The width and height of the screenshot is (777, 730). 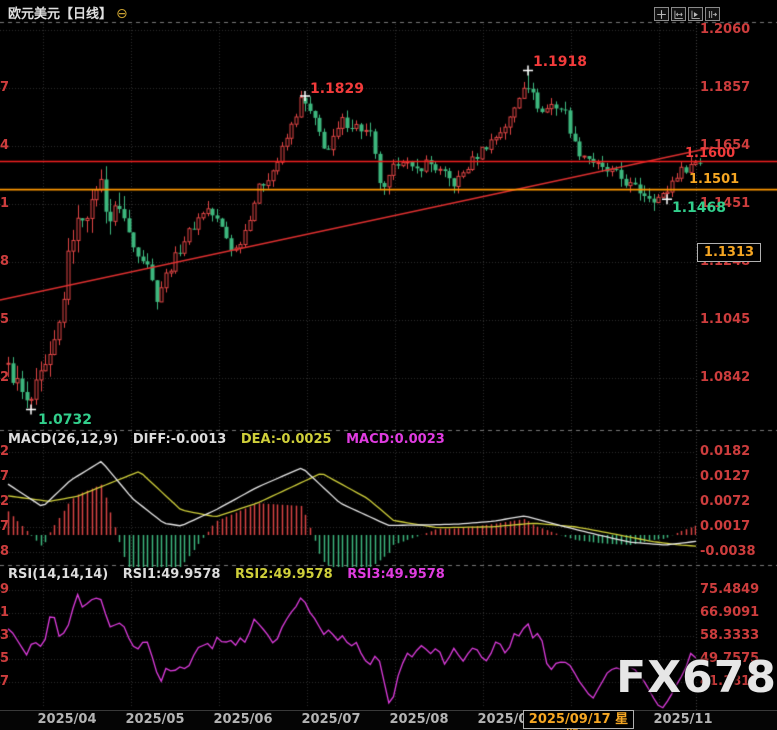 I want to click on price-axis-left-clipped-tick: 4, so click(x=5, y=145).